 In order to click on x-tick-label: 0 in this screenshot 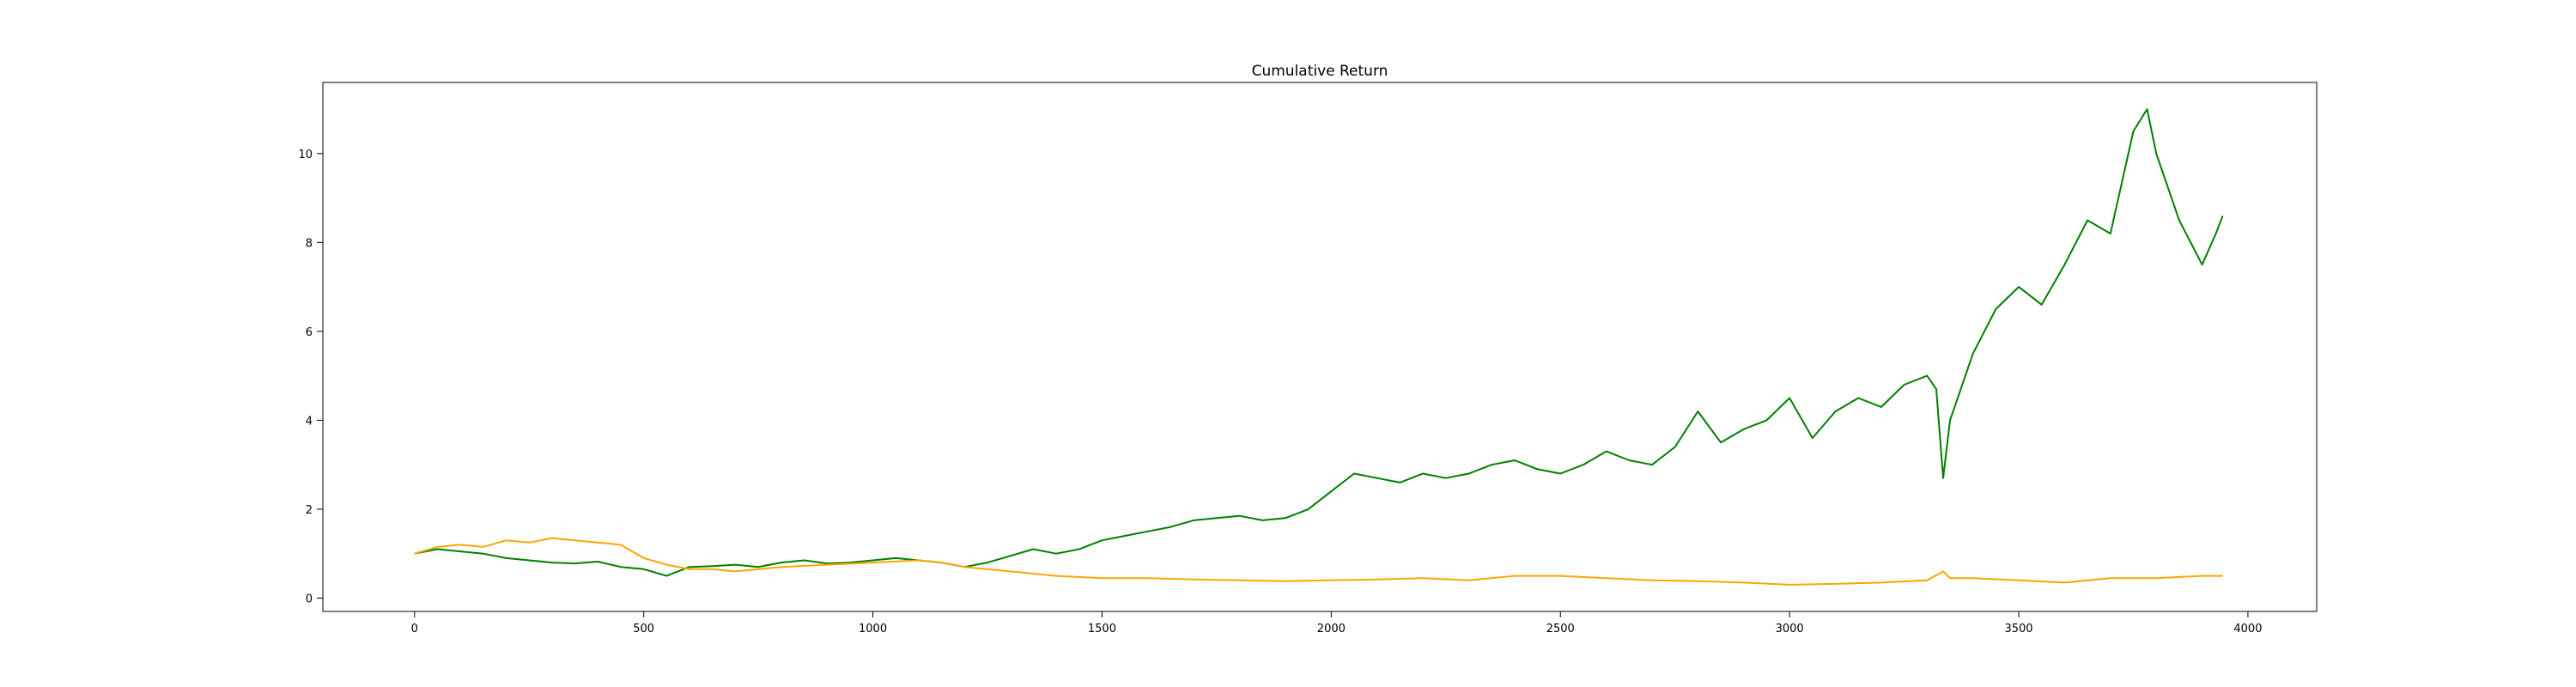, I will do `click(414, 629)`.